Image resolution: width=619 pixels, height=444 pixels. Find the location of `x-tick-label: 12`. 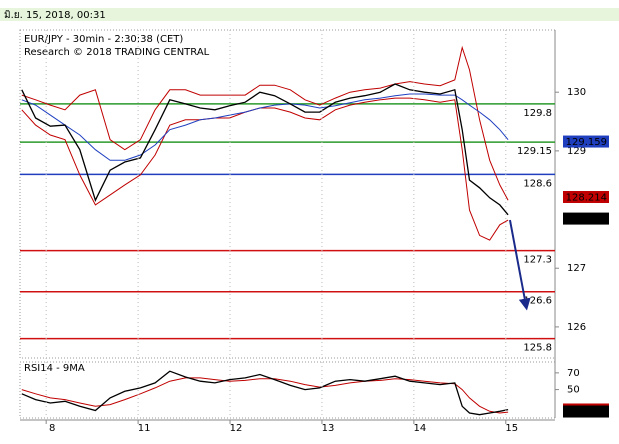

x-tick-label: 12 is located at coordinates (236, 428).